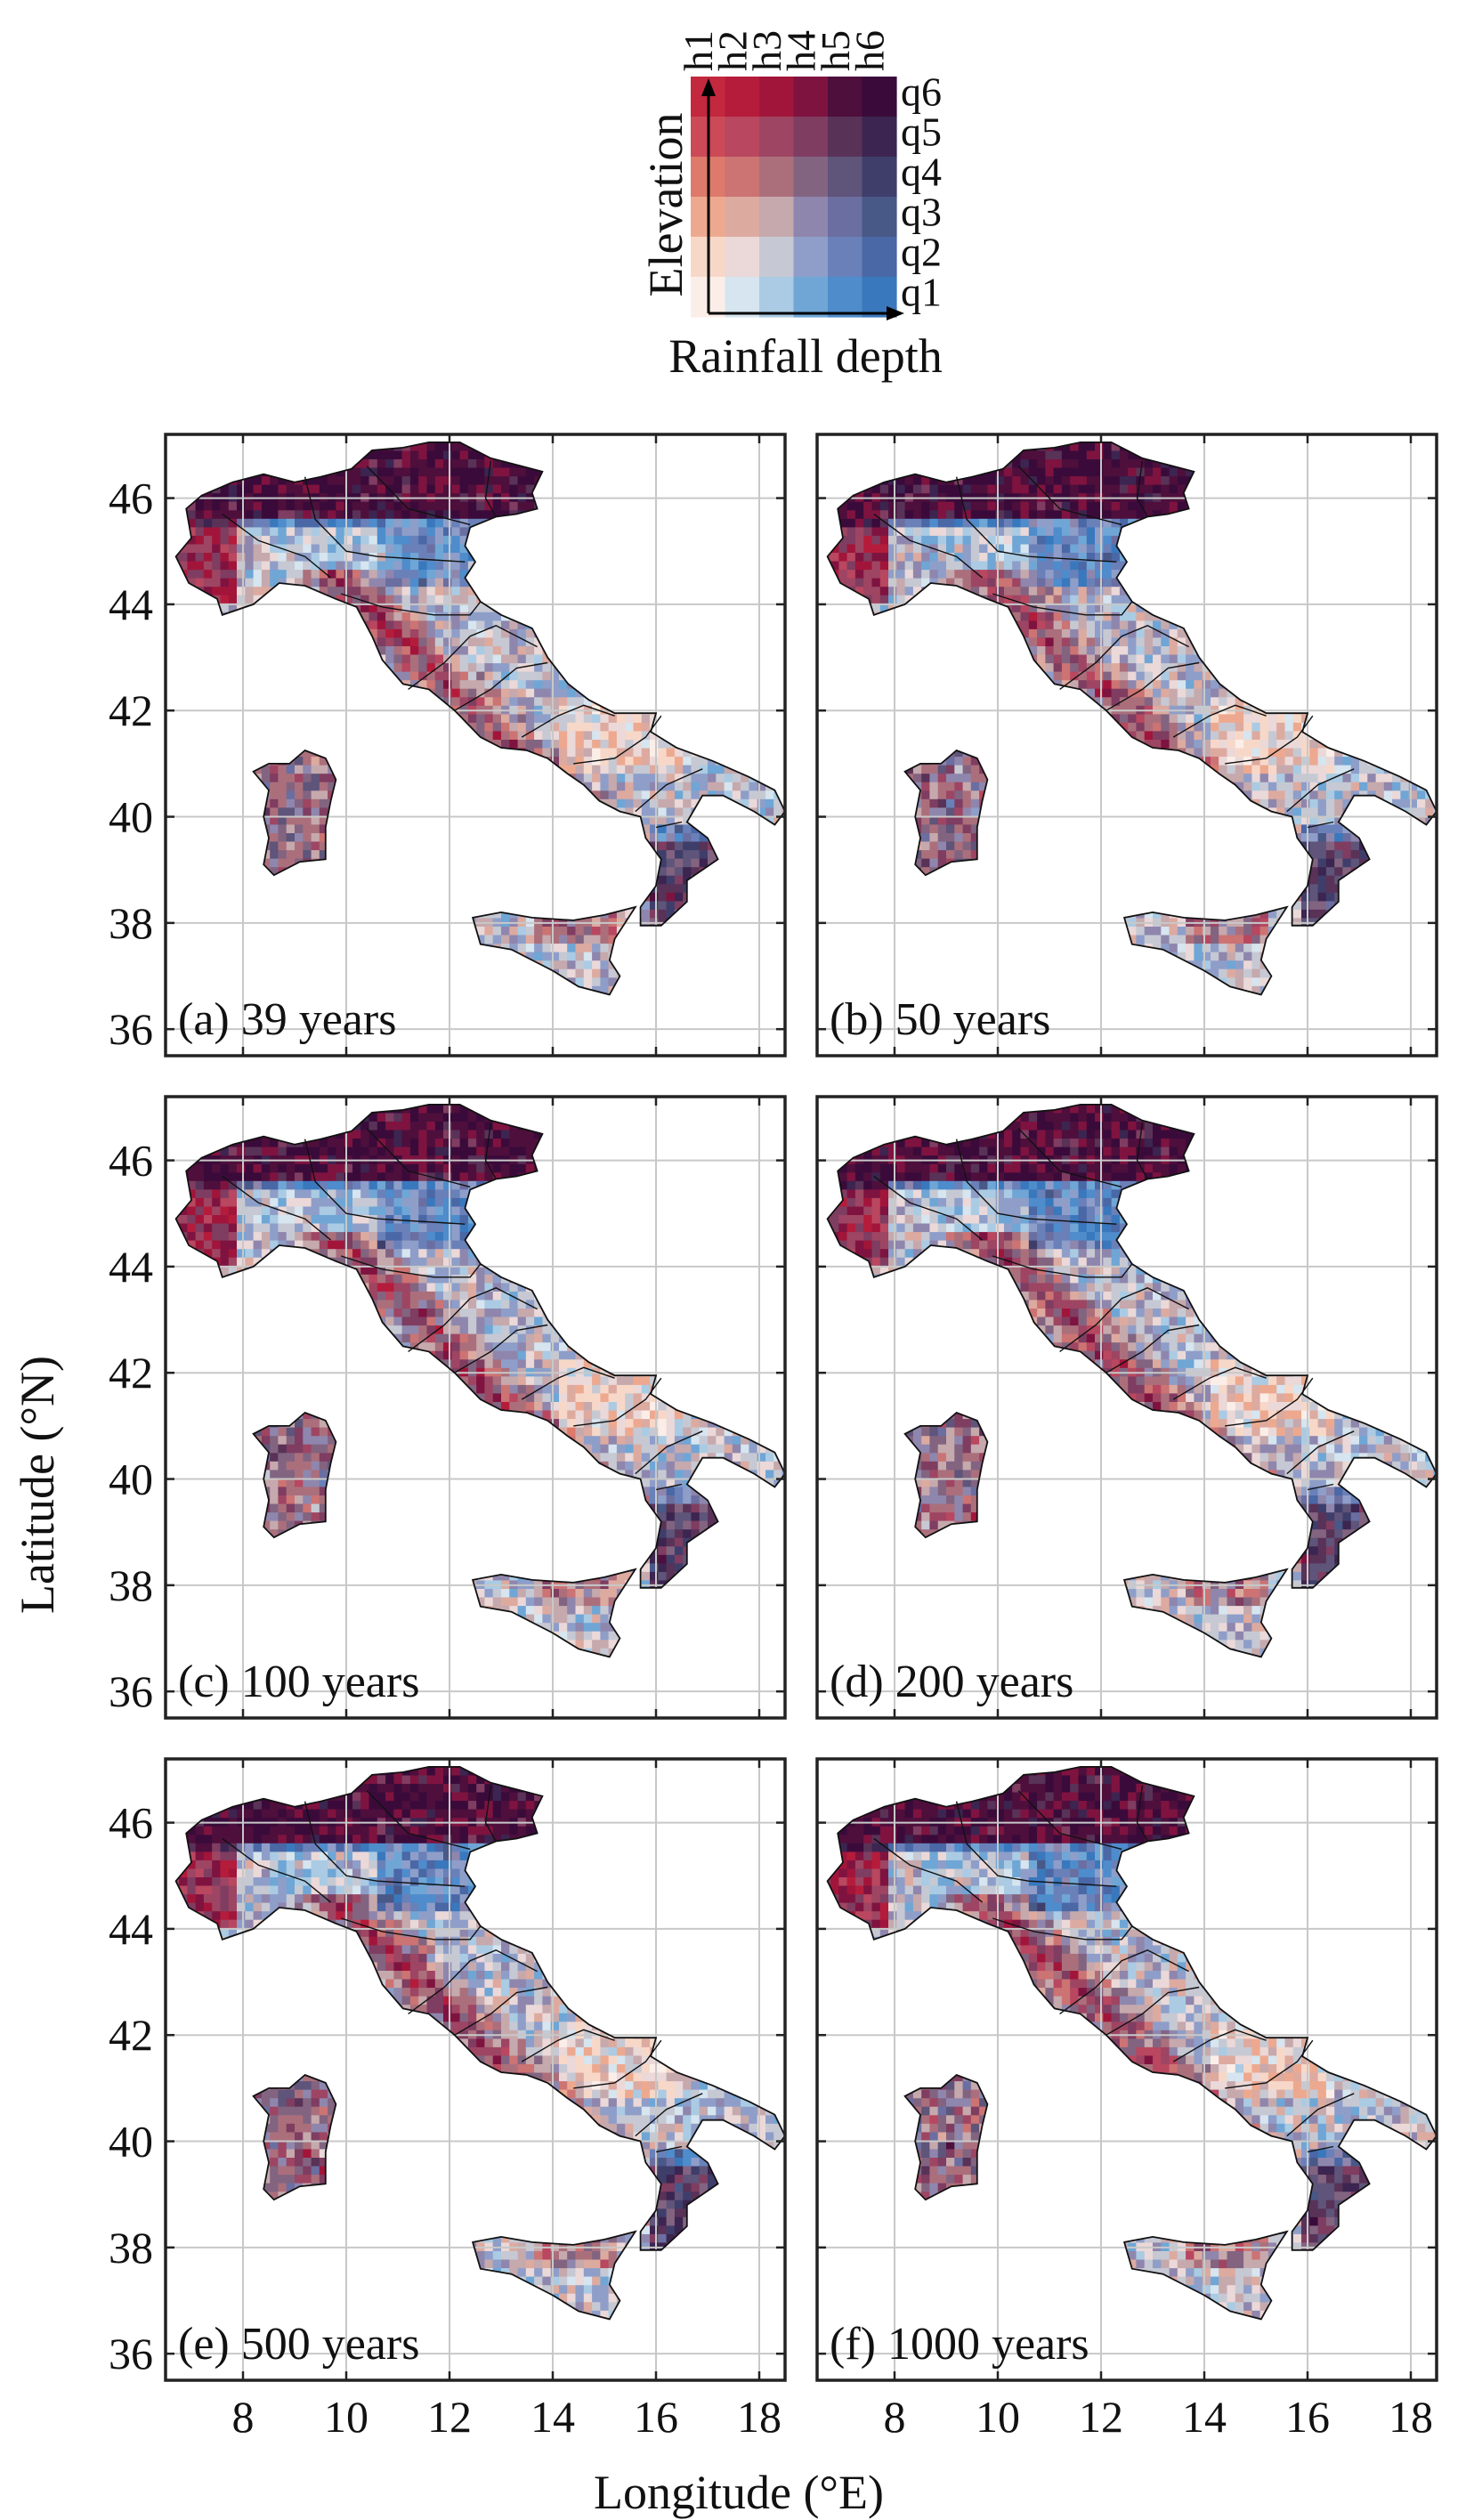 The height and width of the screenshot is (2520, 1474). Describe the element at coordinates (243, 2417) in the screenshot. I see `x-tick-label: 8` at that location.